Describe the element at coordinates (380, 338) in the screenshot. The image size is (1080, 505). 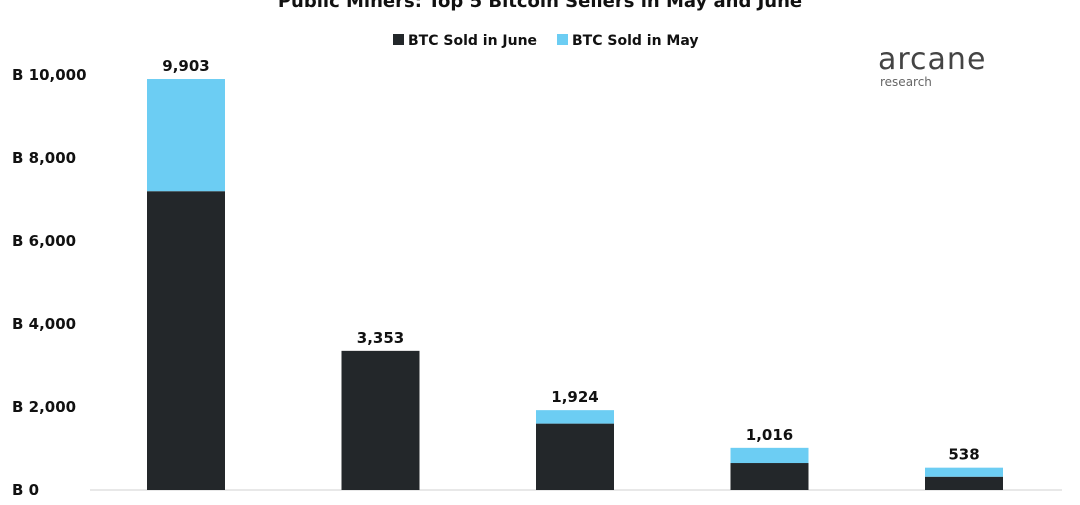
I see `data-label-total: 3,353` at that location.